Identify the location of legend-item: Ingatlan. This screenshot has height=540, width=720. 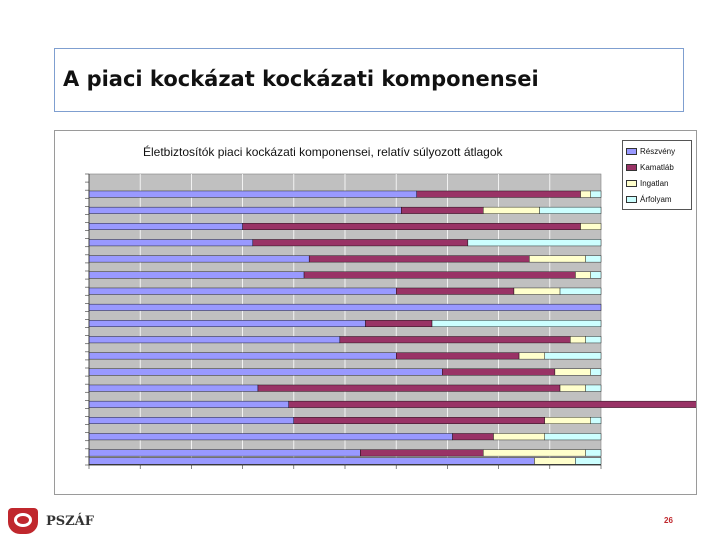
(657, 183).